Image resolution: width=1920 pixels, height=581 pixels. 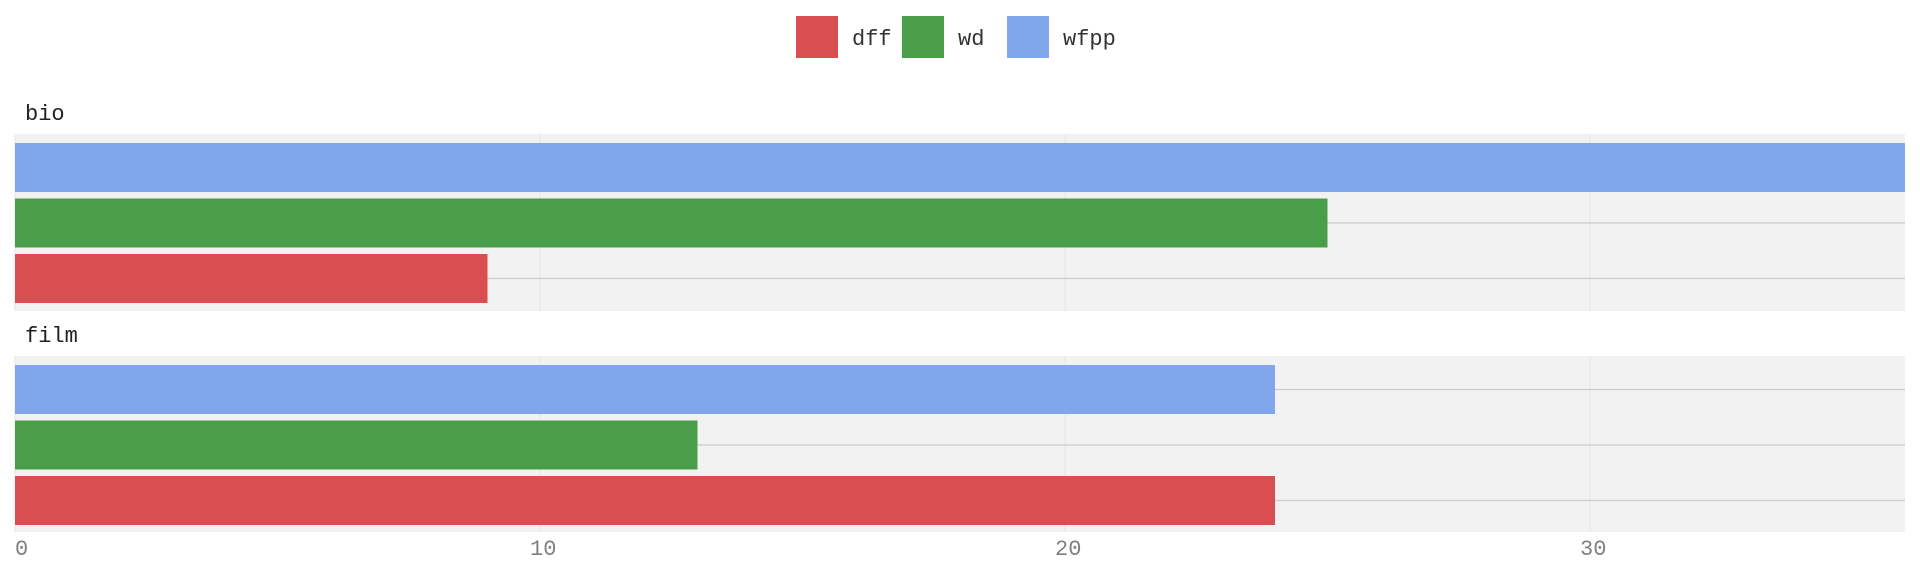 I want to click on facet-label-film: film, so click(x=51, y=336).